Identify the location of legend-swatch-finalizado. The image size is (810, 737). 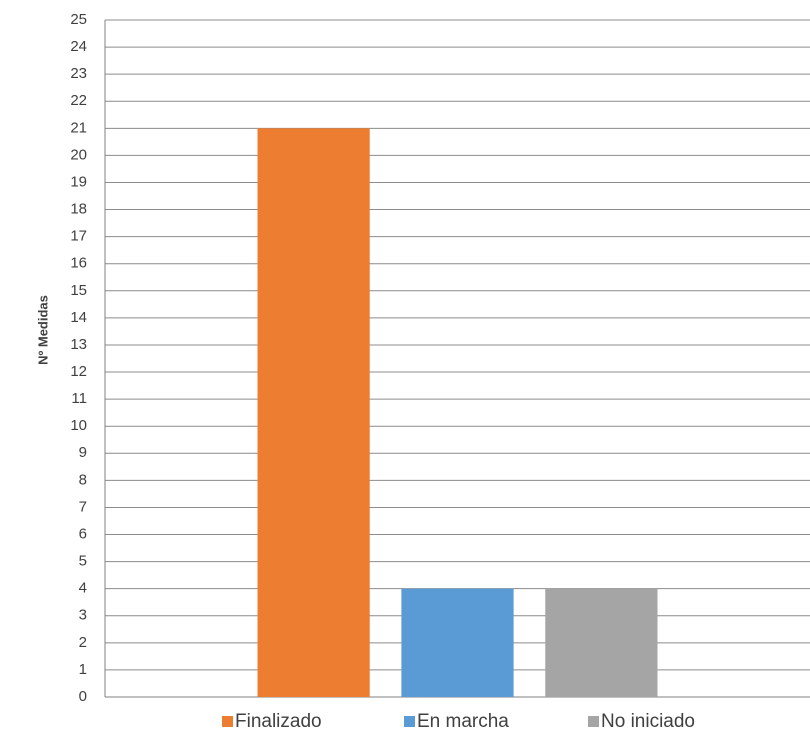
(227, 721).